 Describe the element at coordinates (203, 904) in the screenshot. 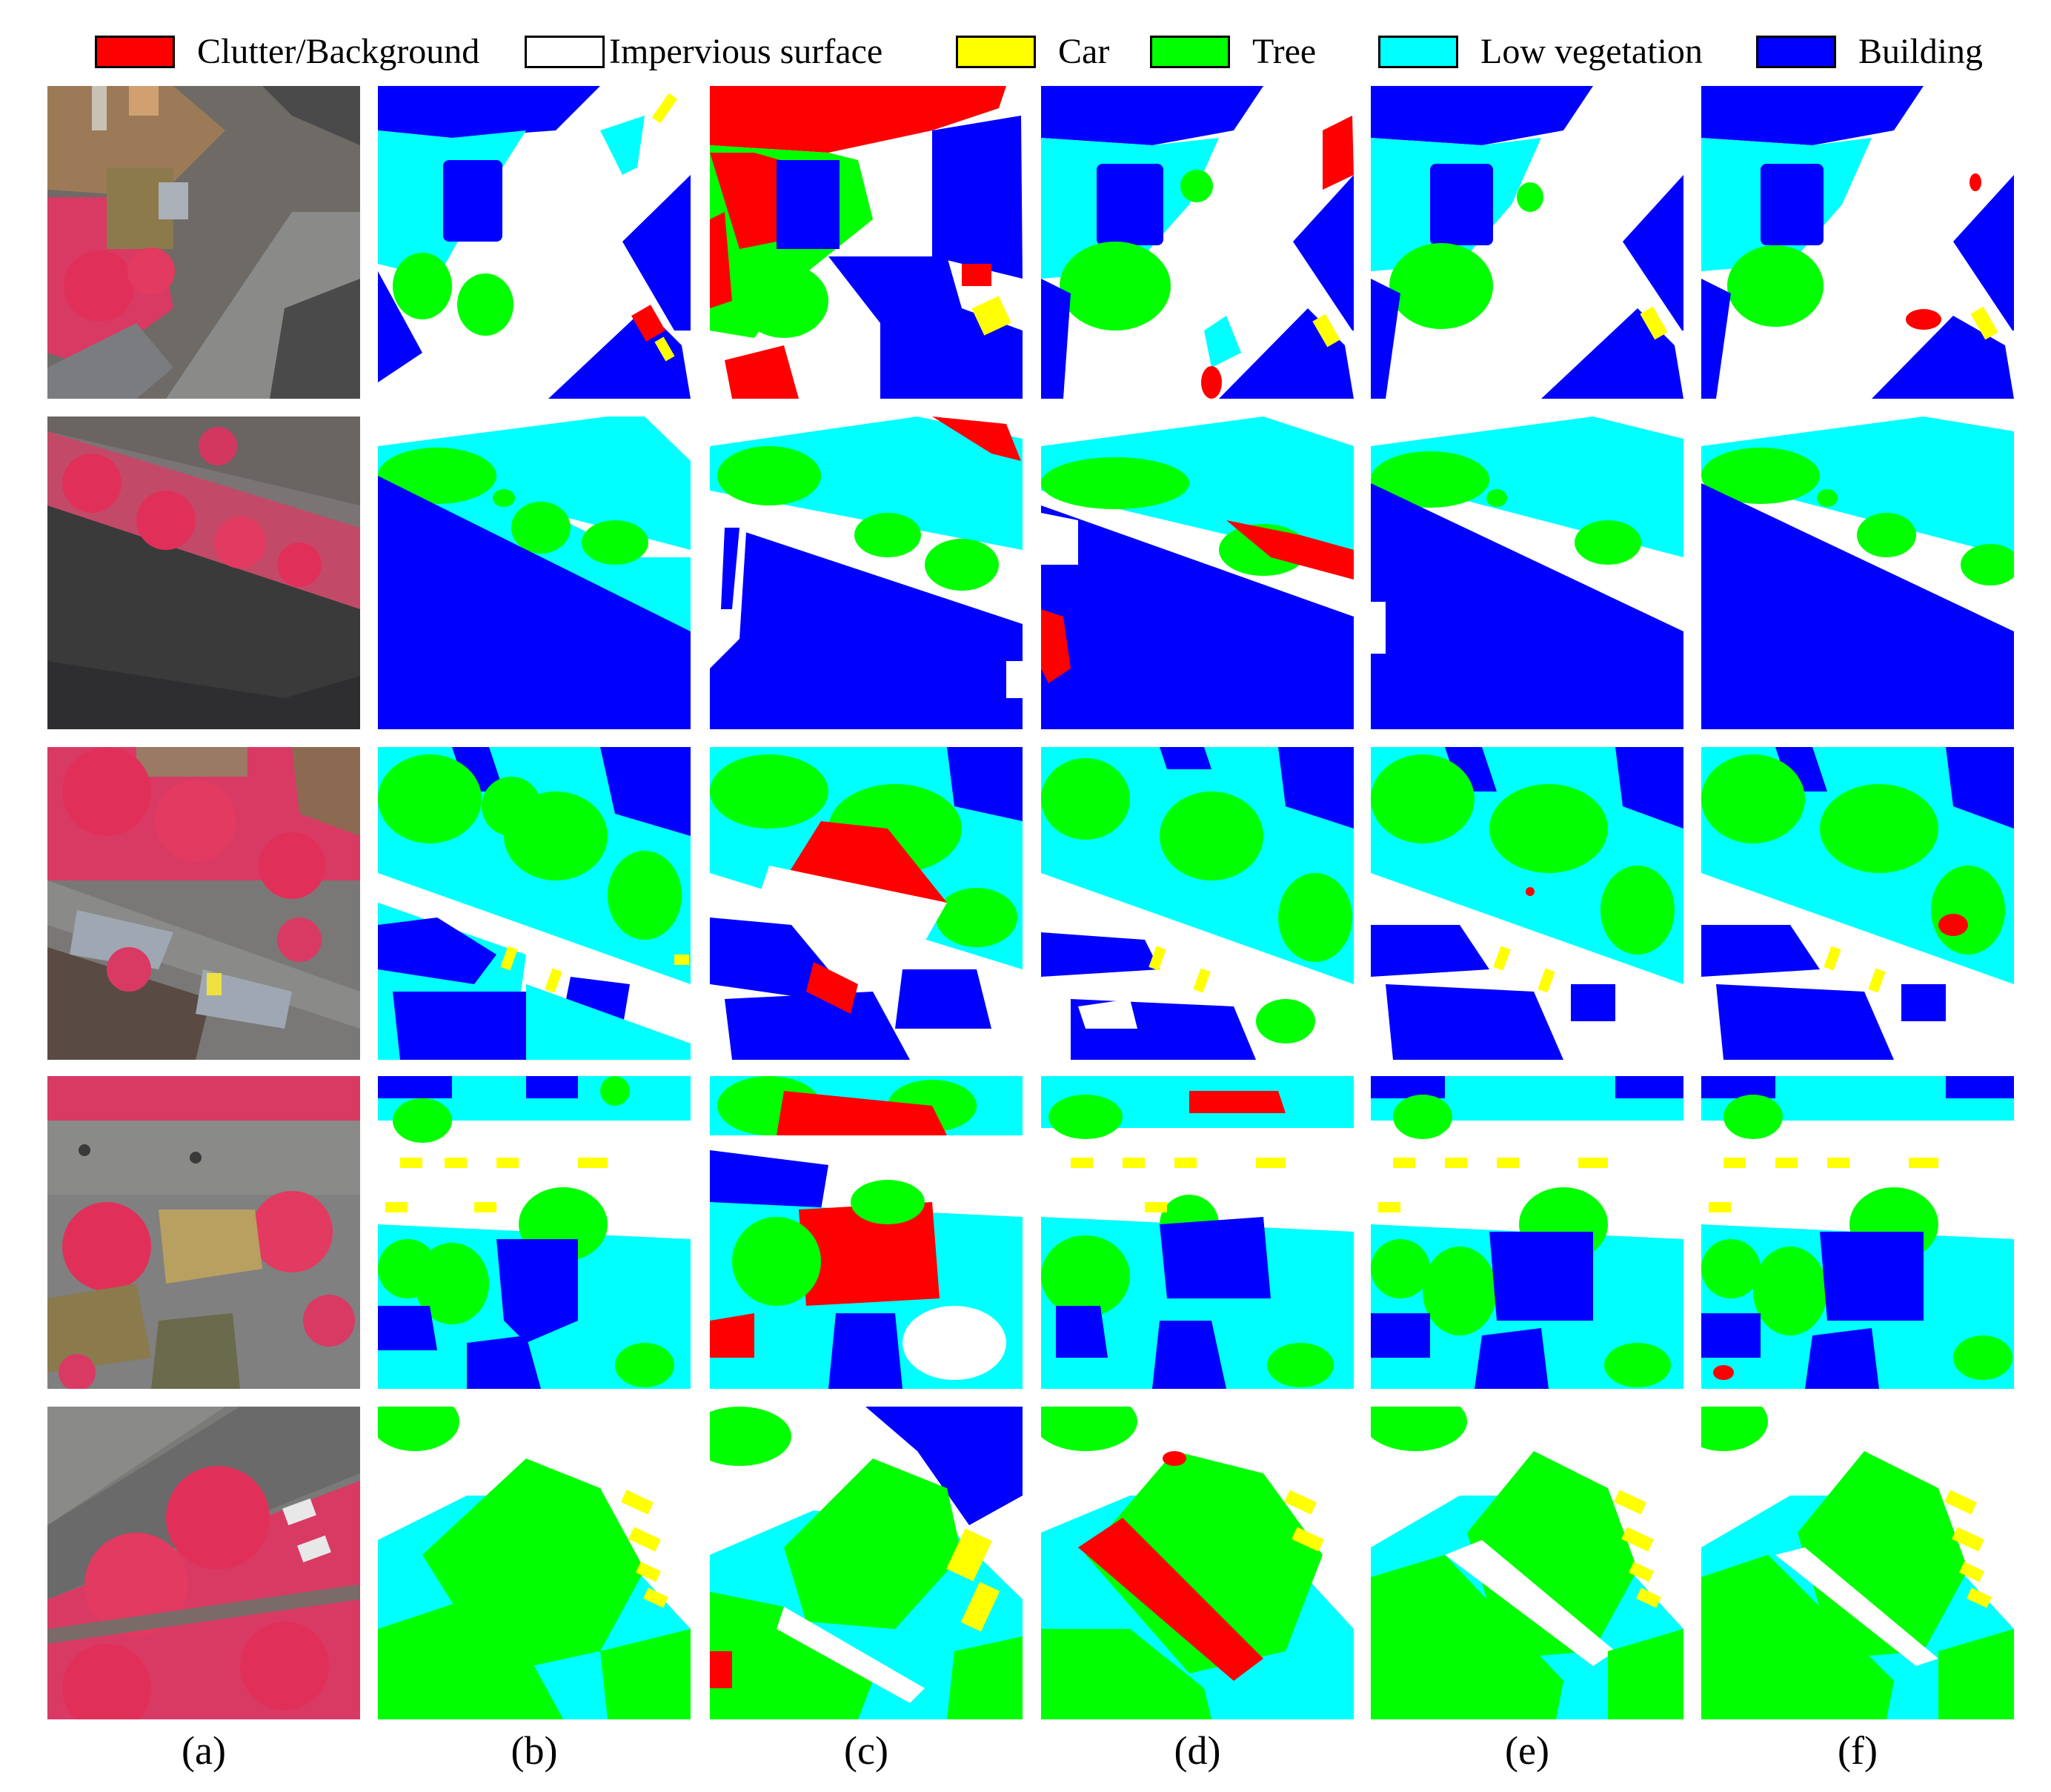

I see `aerial-image-row3` at that location.